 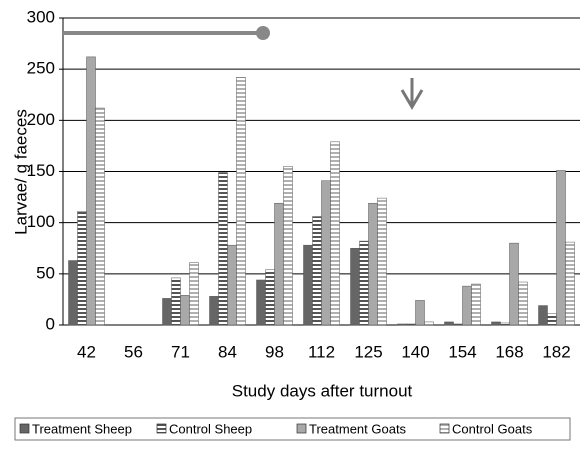 I want to click on x-tick-label: 140, so click(x=415, y=351).